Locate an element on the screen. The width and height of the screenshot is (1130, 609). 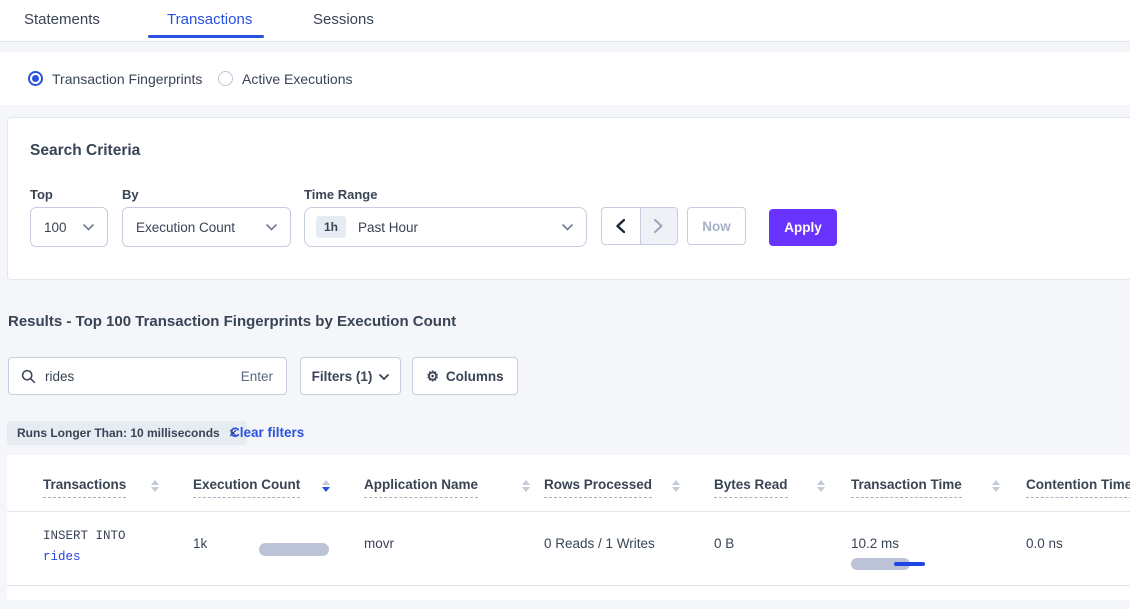
transaction-time-bar-mean is located at coordinates (909, 564).